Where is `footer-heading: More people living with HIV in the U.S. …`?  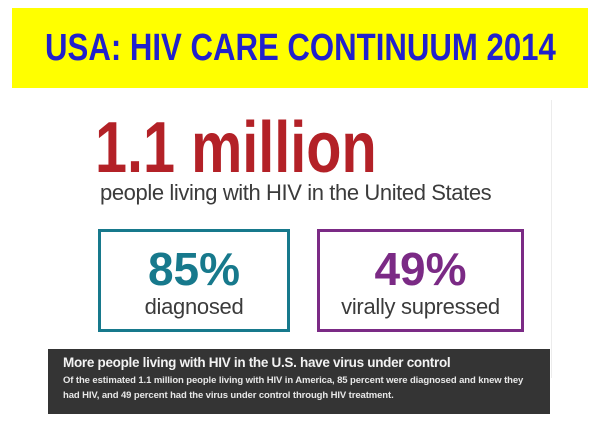
footer-heading: More people living with HIV in the U.S. … is located at coordinates (257, 362).